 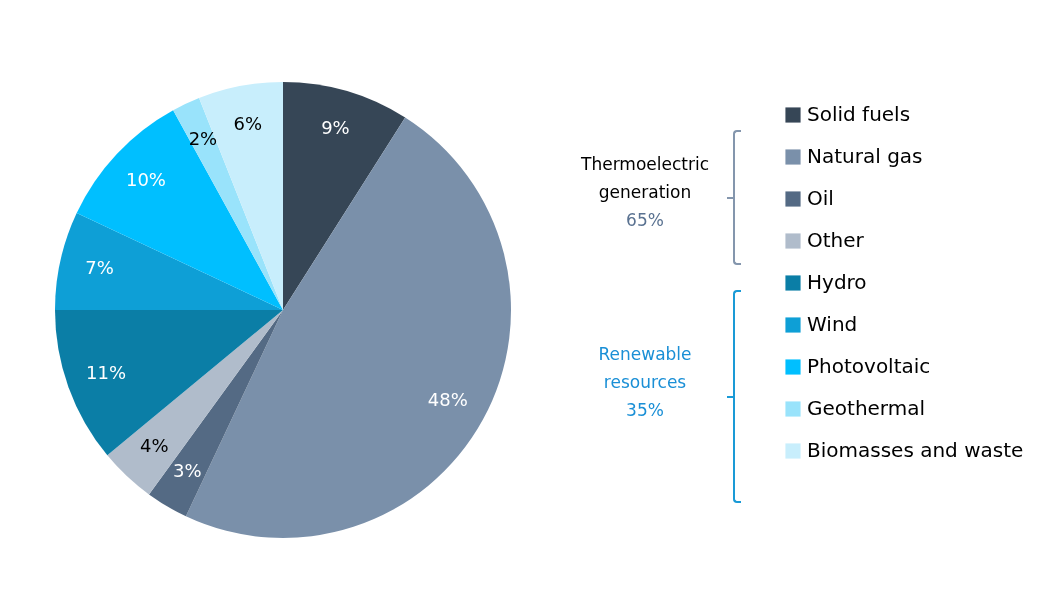 I want to click on legend-label: Solid fuels, so click(x=859, y=114).